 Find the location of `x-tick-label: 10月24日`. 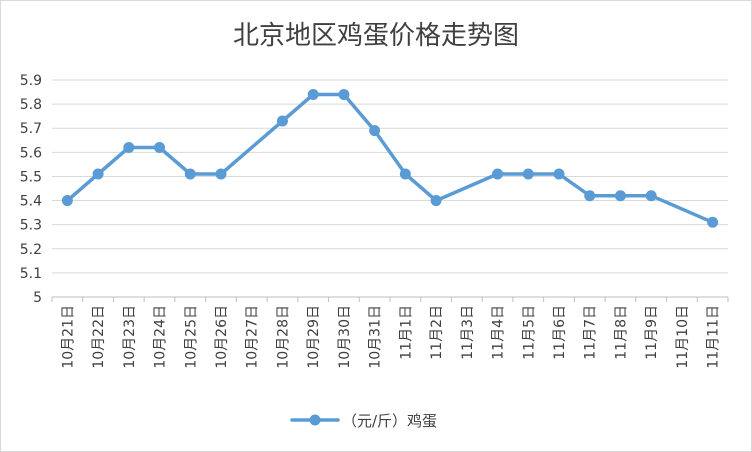

x-tick-label: 10月24日 is located at coordinates (161, 337).